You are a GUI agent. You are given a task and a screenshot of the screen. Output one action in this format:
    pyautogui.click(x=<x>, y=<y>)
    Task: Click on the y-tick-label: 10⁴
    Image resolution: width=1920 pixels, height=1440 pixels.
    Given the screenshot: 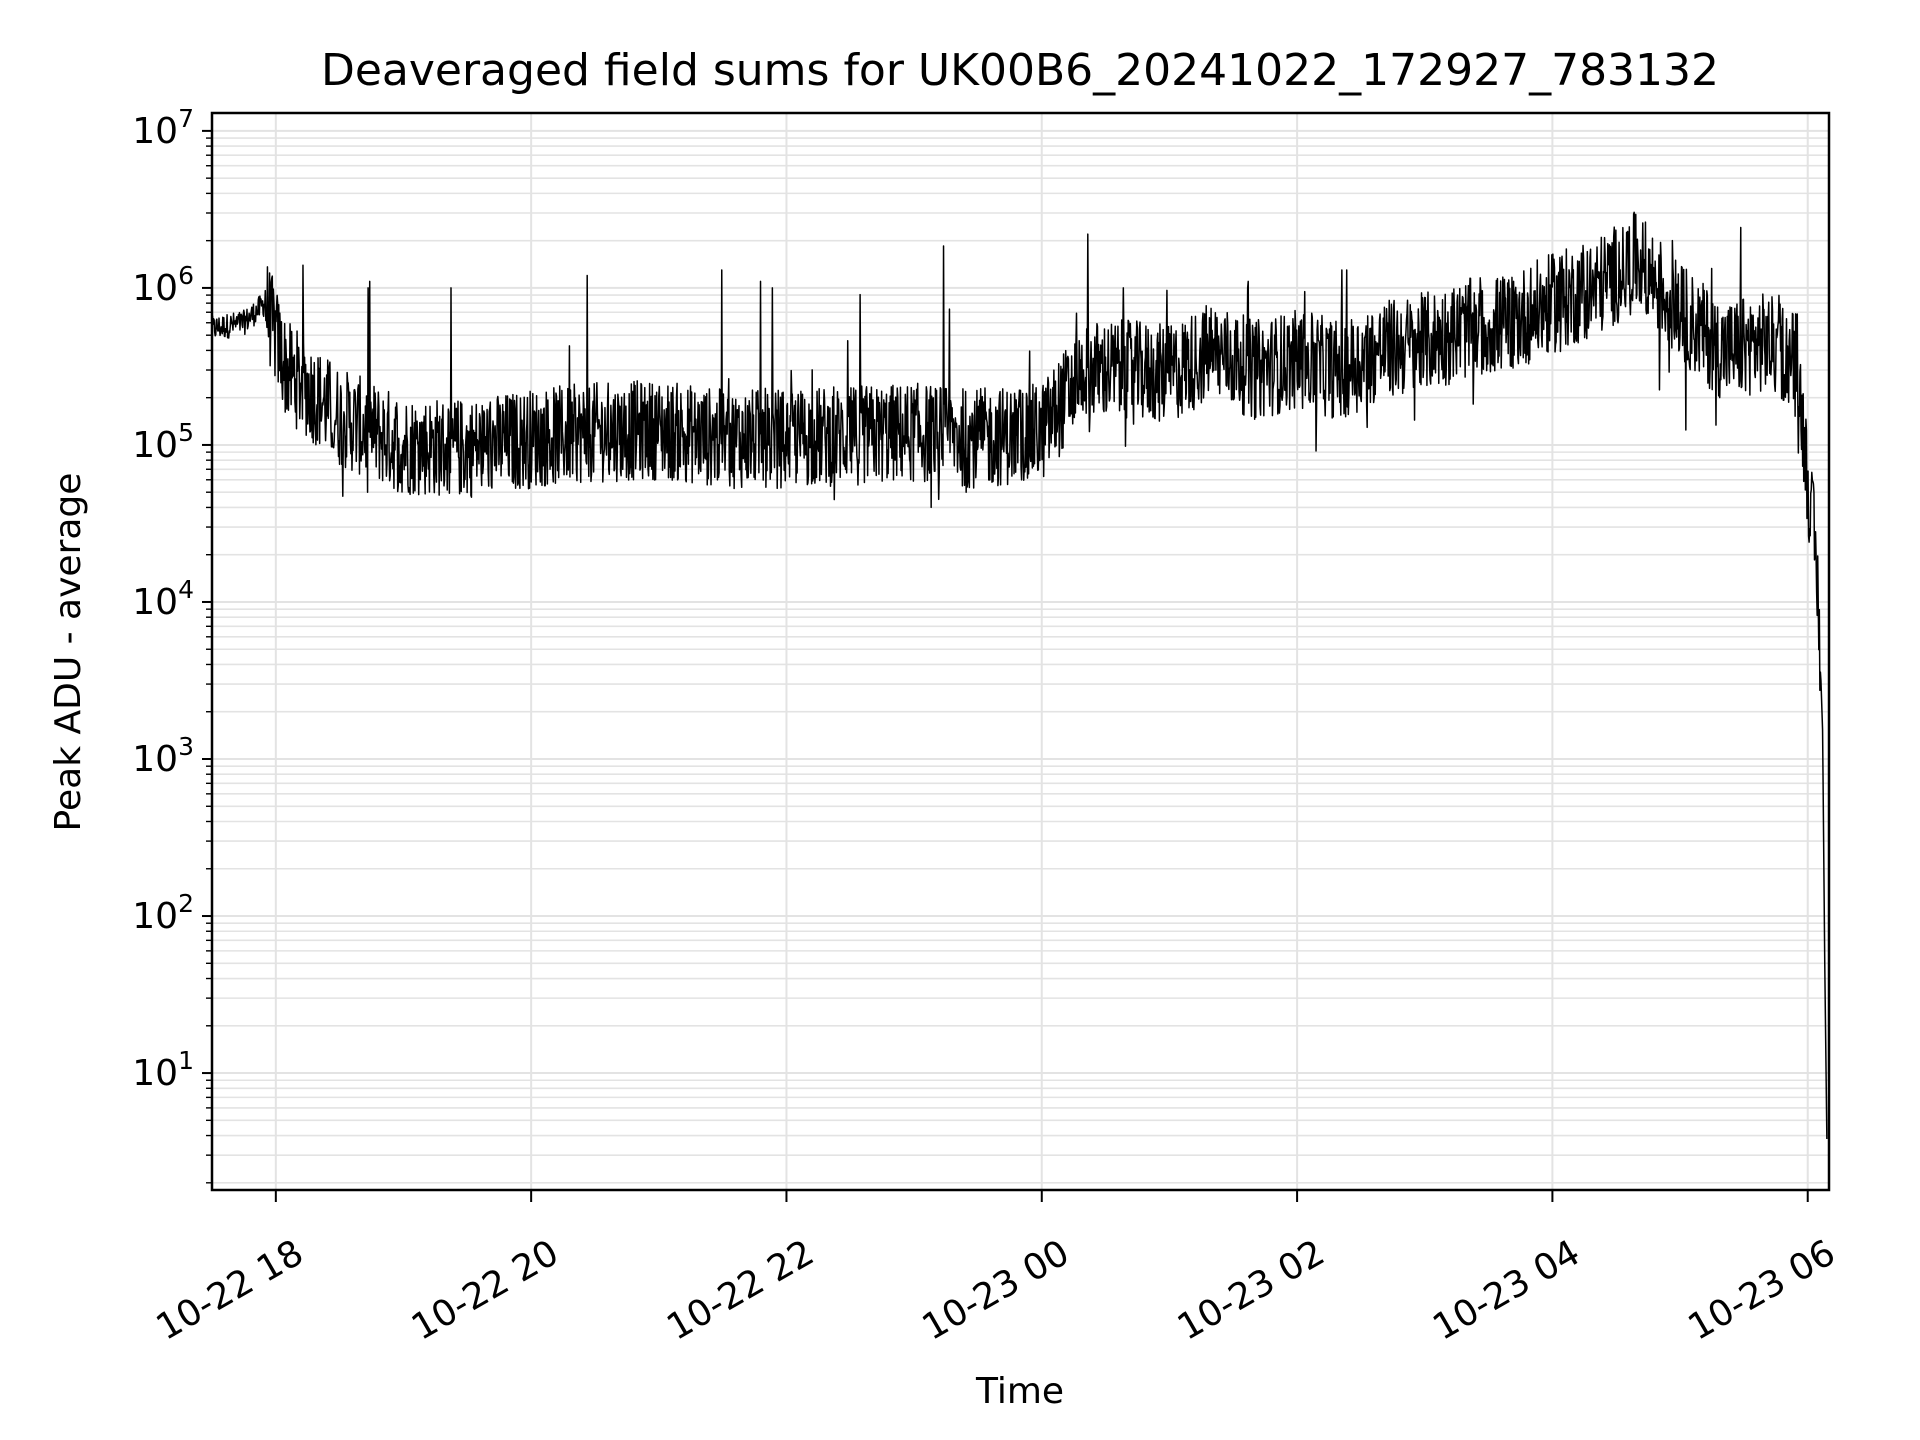 What is the action you would take?
    pyautogui.click(x=163, y=599)
    